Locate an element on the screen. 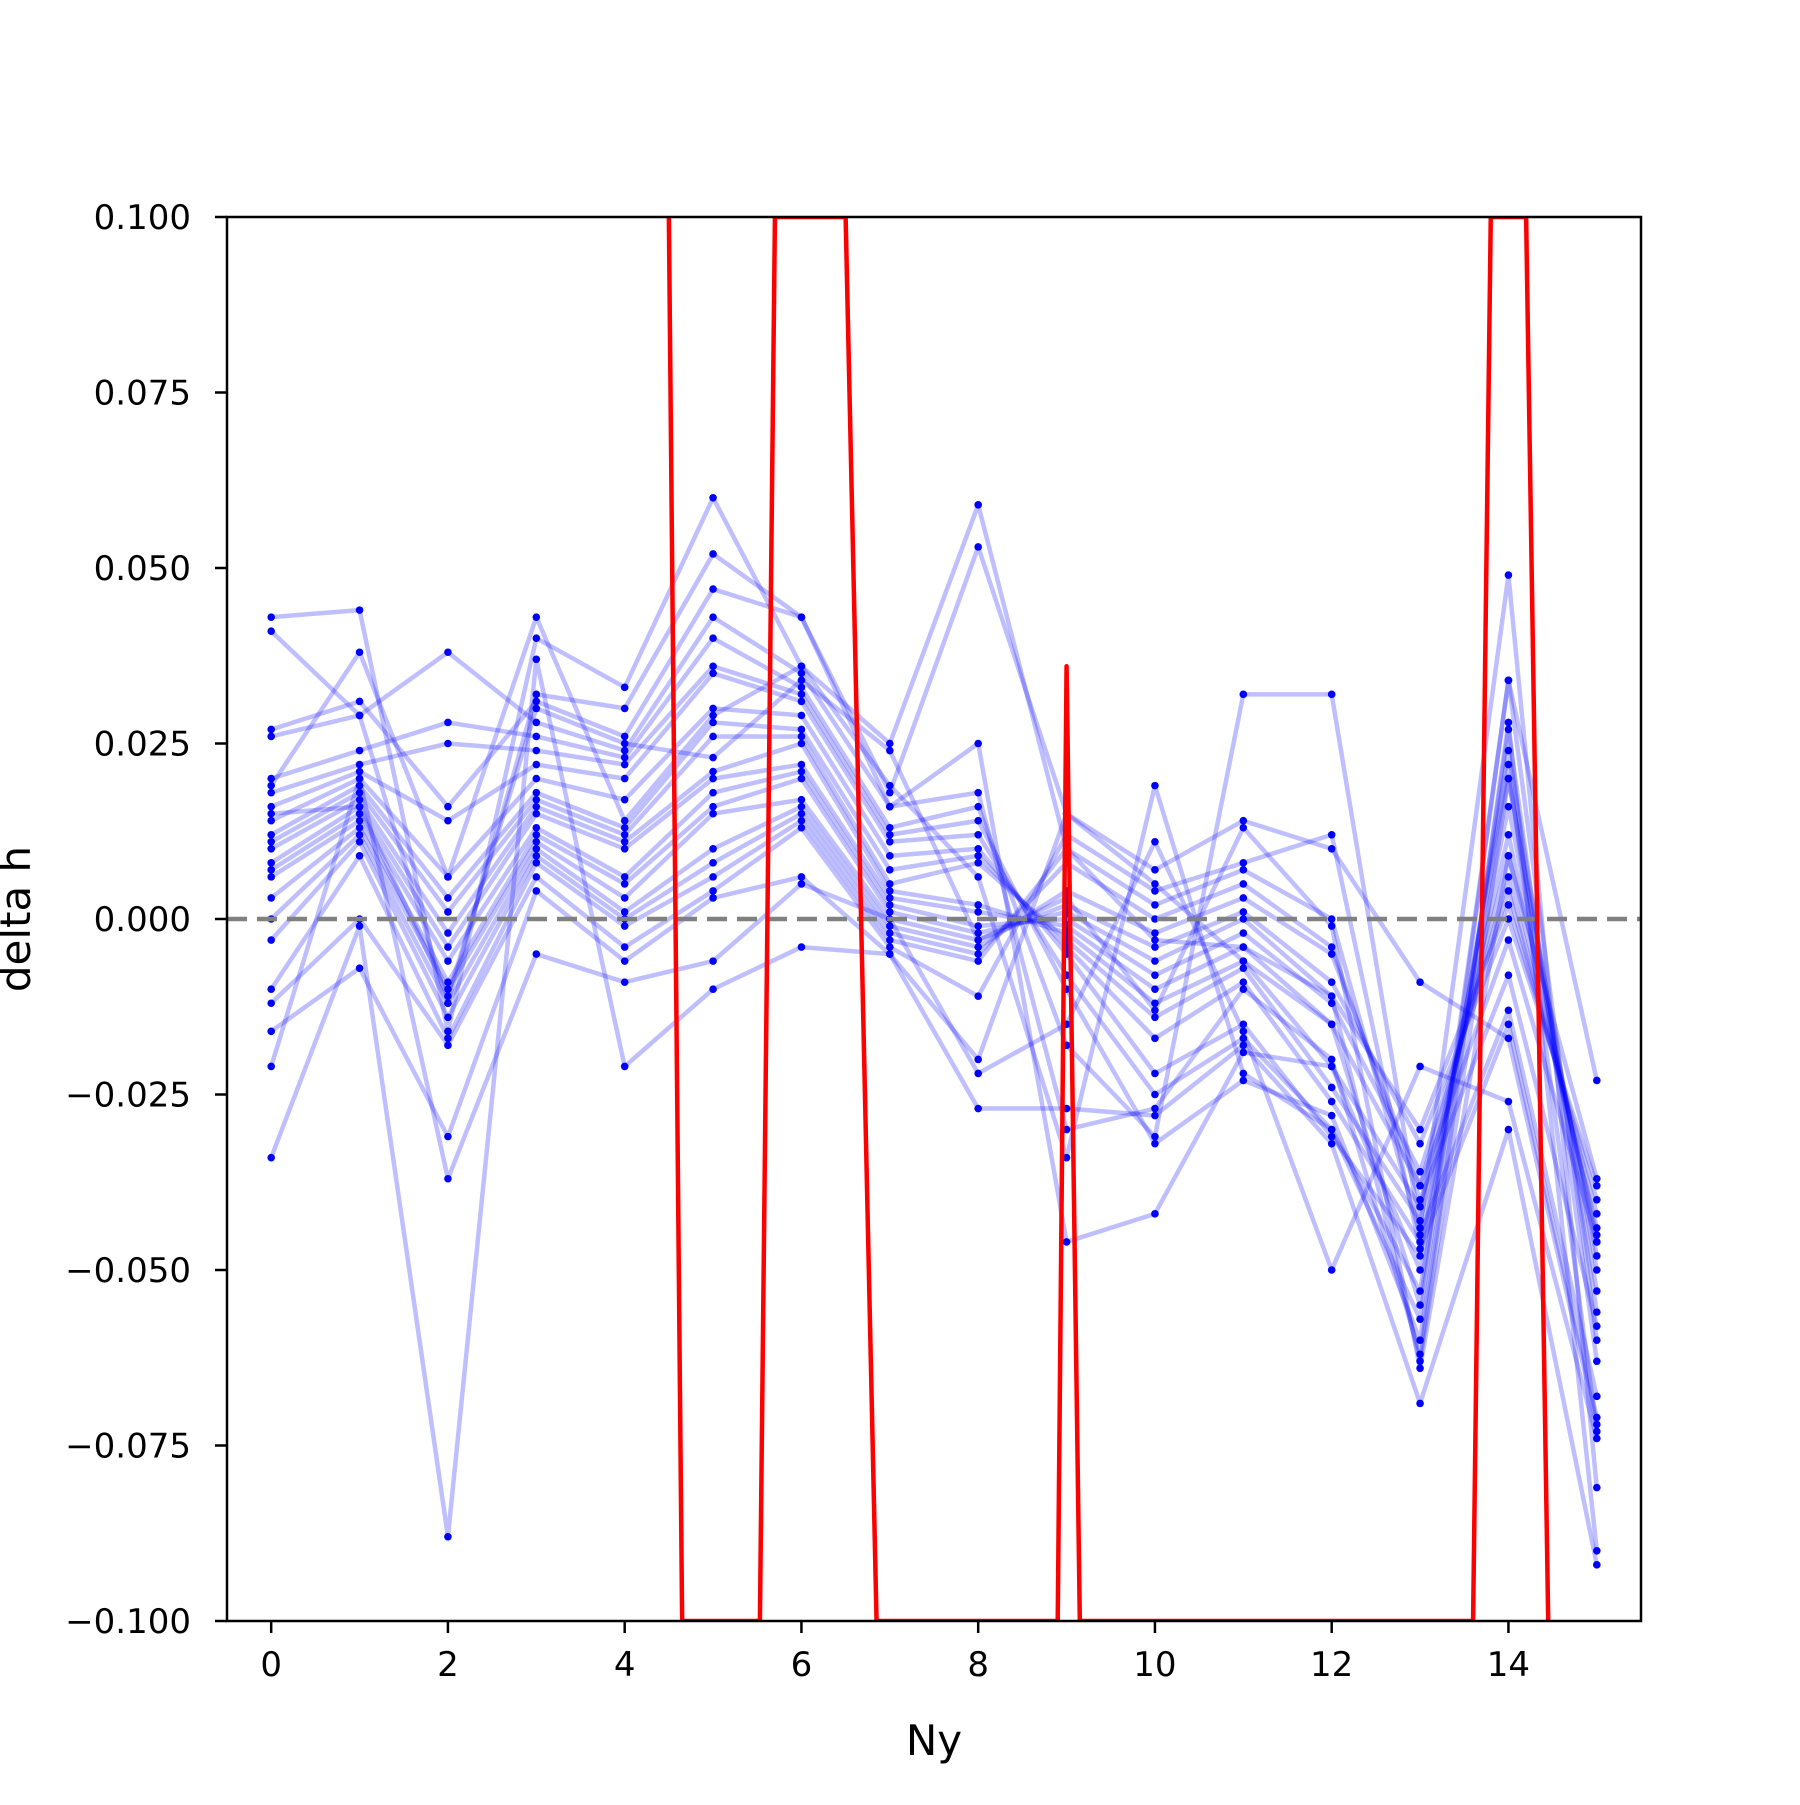 The height and width of the screenshot is (1805, 1800). y-tick-label: −0.100 is located at coordinates (128, 1622).